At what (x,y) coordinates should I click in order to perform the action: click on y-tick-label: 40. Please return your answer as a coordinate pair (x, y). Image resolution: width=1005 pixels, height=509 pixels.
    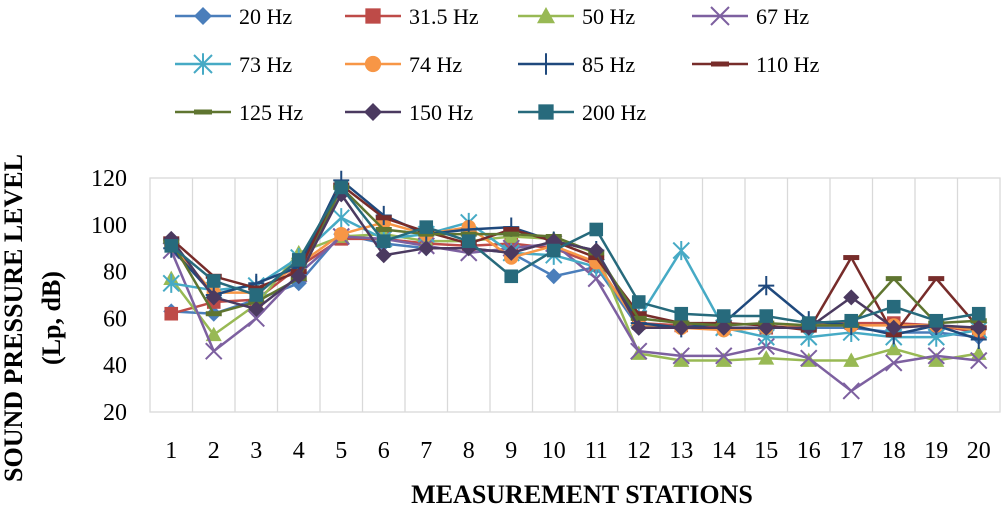
    Looking at the image, I should click on (115, 366).